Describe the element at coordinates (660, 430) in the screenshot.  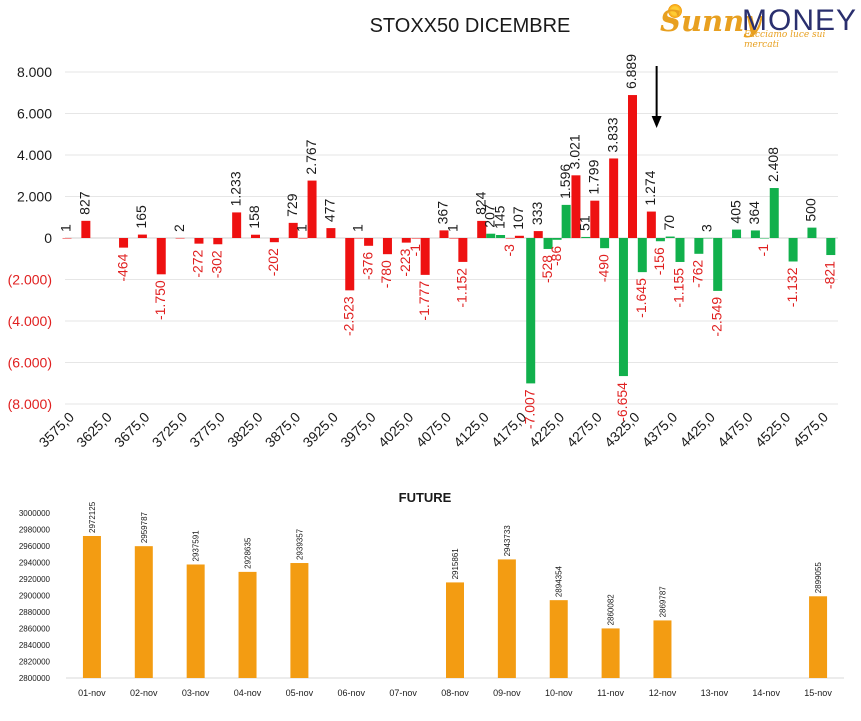
I see `x-tick-label: 4375,0` at that location.